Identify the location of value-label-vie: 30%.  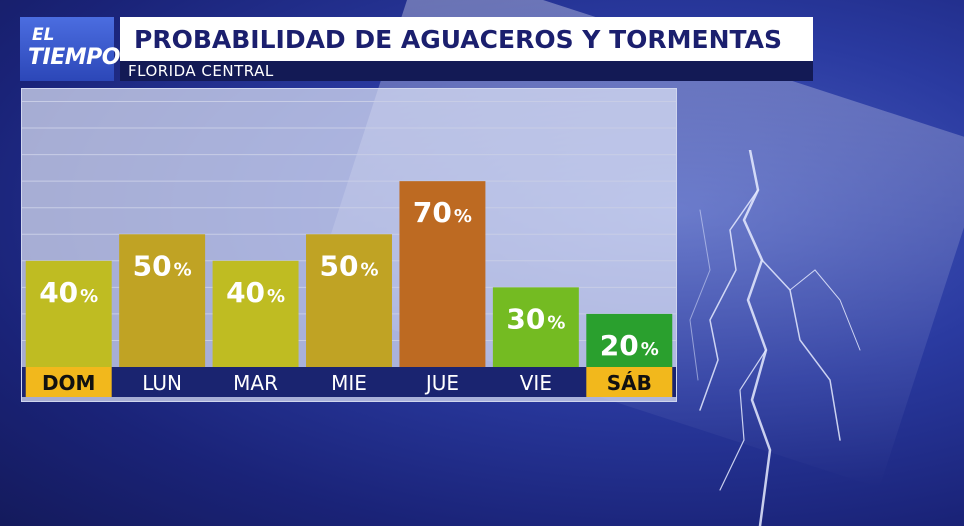
(535, 318).